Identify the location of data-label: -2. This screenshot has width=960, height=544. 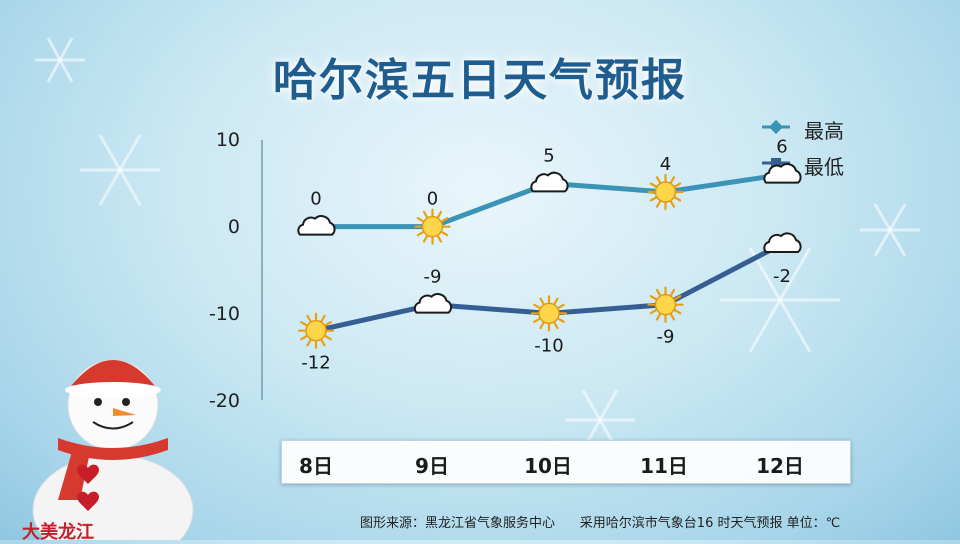
(782, 276).